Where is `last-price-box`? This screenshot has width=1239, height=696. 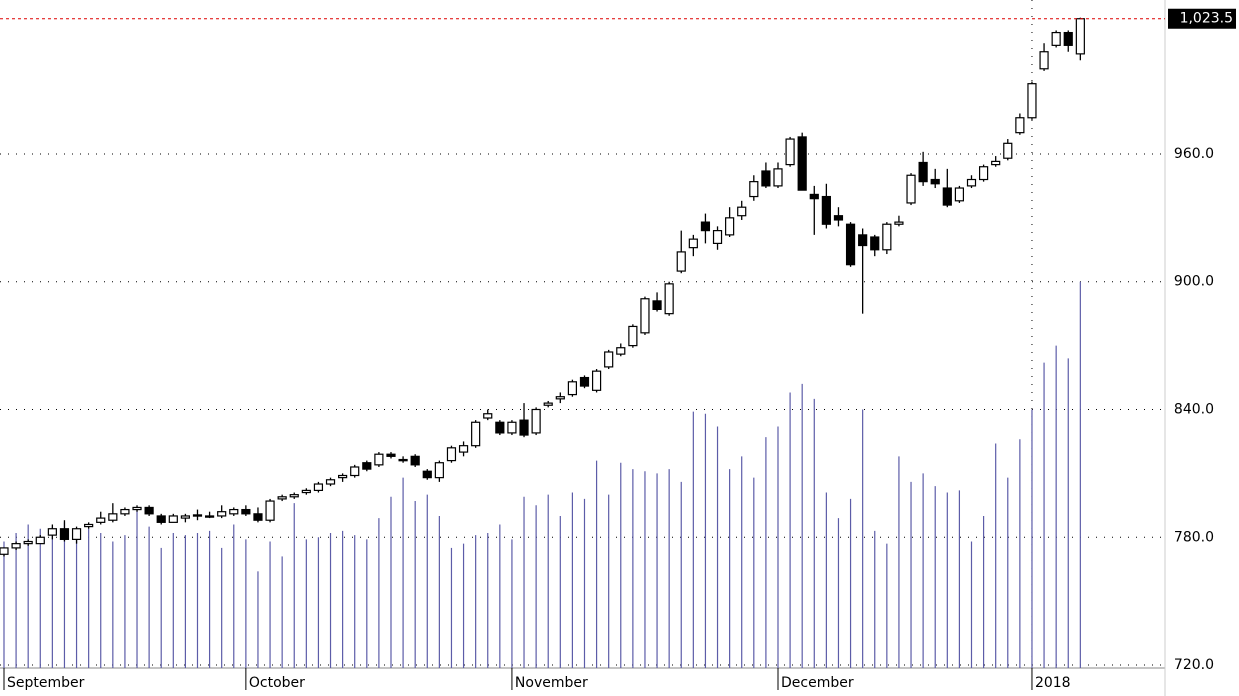 last-price-box is located at coordinates (1202, 18).